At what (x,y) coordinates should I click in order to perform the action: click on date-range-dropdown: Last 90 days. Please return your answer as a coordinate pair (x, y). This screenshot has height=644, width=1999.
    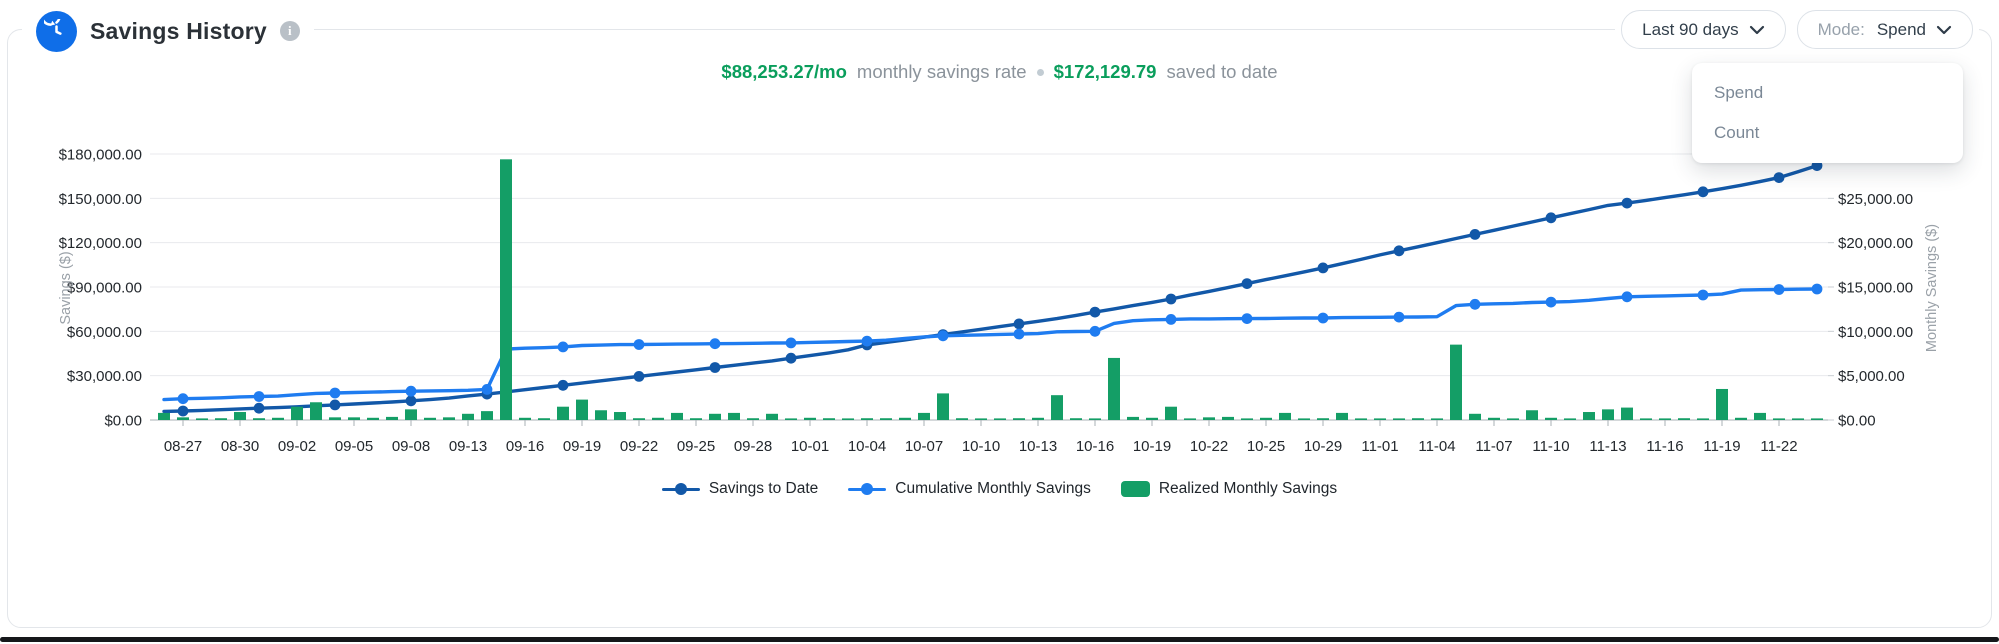
    Looking at the image, I should click on (1703, 29).